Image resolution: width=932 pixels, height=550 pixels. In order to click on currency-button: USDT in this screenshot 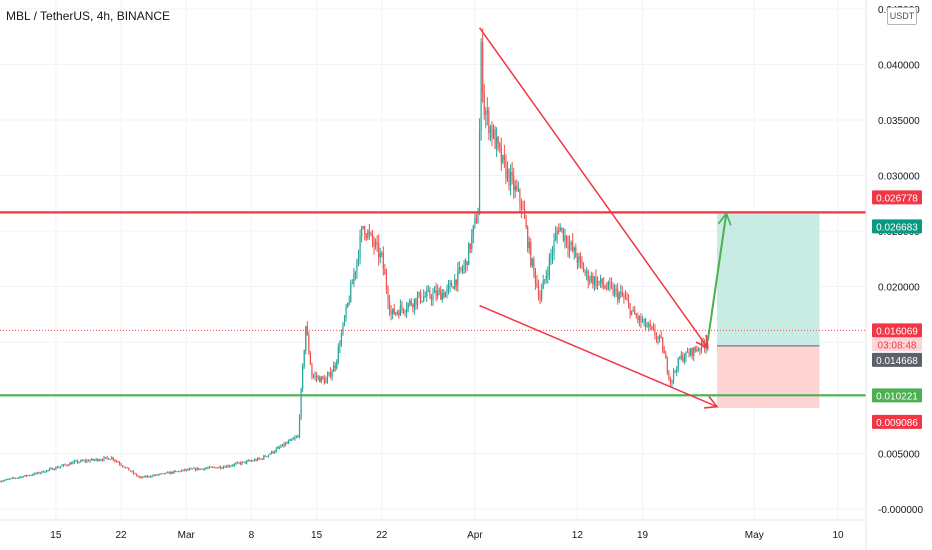, I will do `click(902, 16)`.